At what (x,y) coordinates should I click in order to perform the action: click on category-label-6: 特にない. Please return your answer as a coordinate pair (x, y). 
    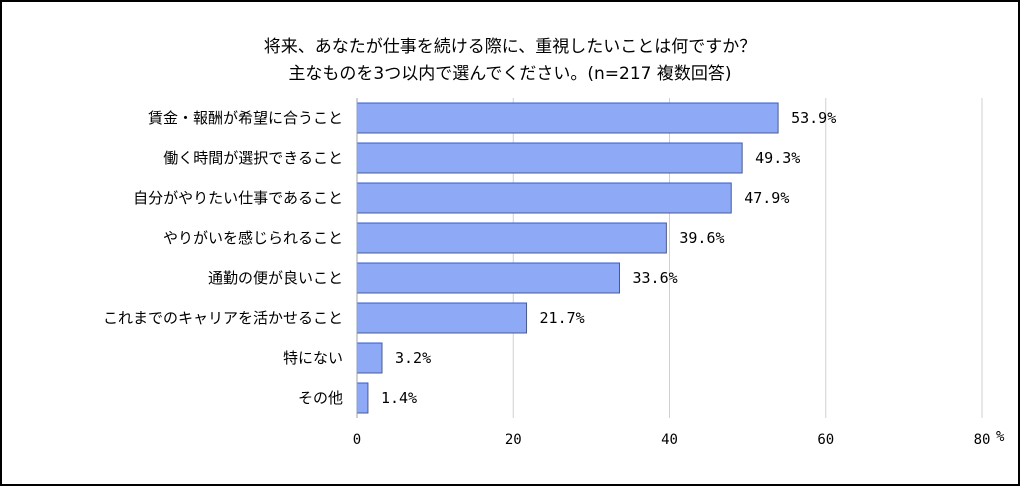
    Looking at the image, I should click on (313, 358).